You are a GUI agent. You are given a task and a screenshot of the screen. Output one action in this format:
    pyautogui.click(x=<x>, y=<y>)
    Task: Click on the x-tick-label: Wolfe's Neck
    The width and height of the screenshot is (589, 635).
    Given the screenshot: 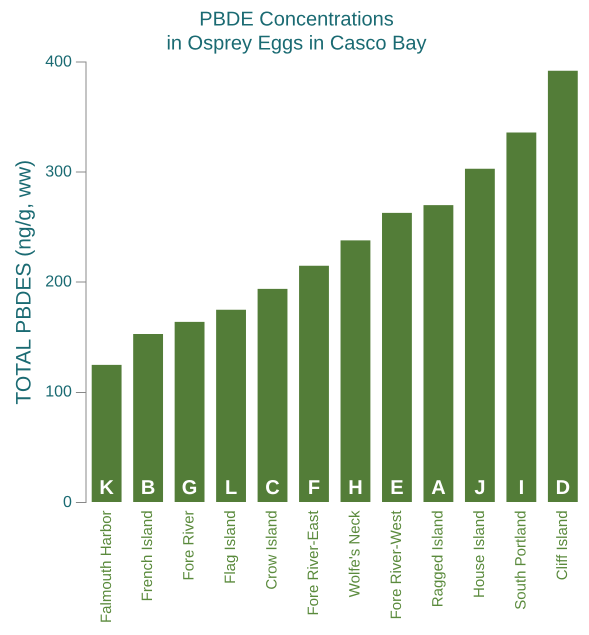 What is the action you would take?
    pyautogui.click(x=355, y=554)
    